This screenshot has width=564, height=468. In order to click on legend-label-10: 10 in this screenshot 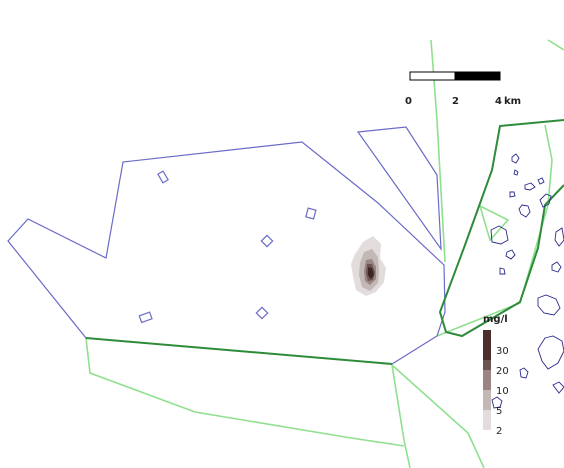, I will do `click(502, 391)`.